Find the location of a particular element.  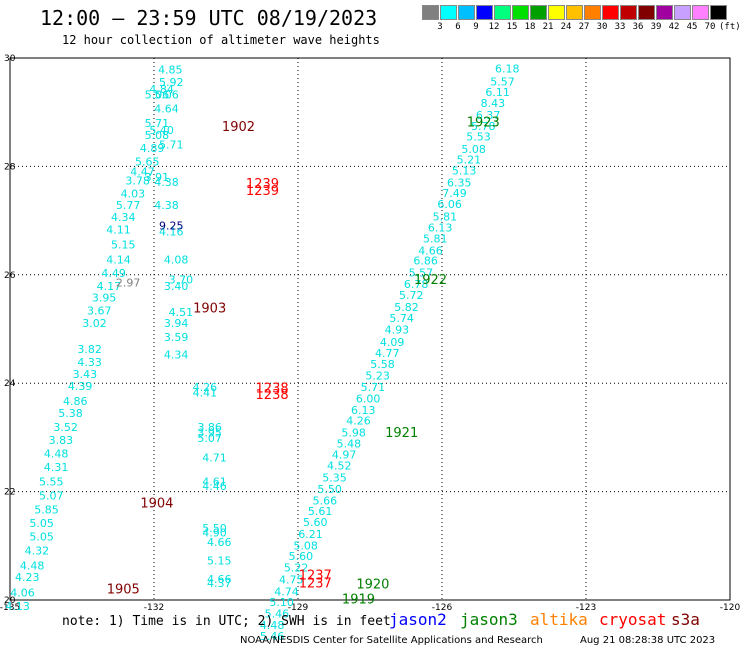

scale-label: 36 is located at coordinates (638, 27).